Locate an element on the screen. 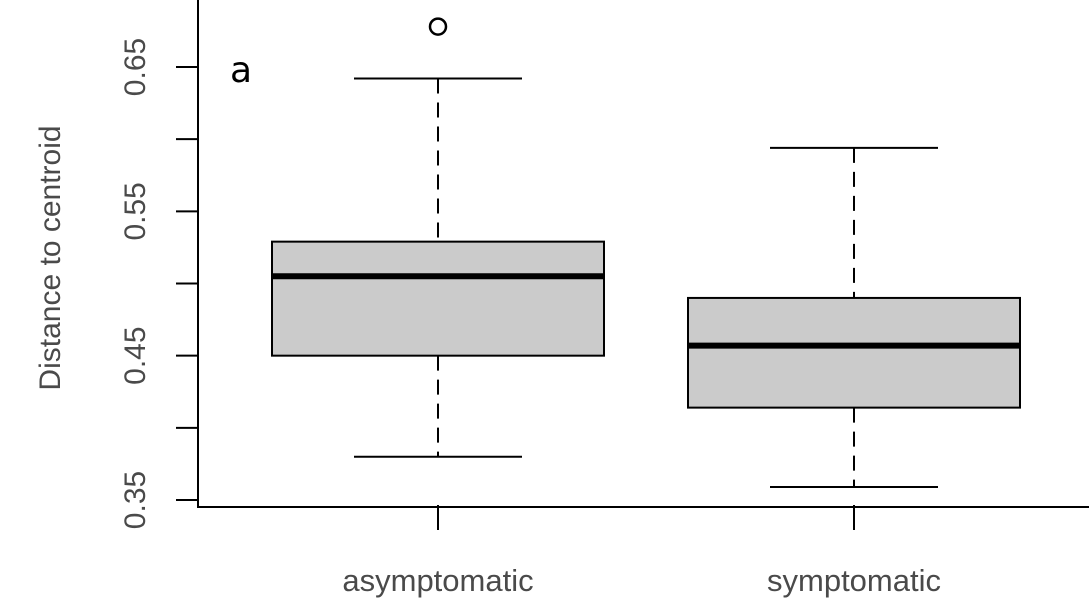 The image size is (1089, 604). y-tick-label: 0.35 is located at coordinates (135, 500).